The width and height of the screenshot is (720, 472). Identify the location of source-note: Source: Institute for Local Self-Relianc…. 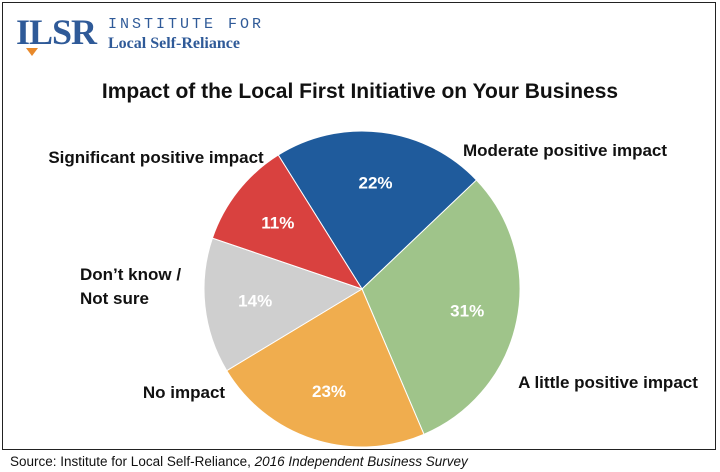
(239, 461).